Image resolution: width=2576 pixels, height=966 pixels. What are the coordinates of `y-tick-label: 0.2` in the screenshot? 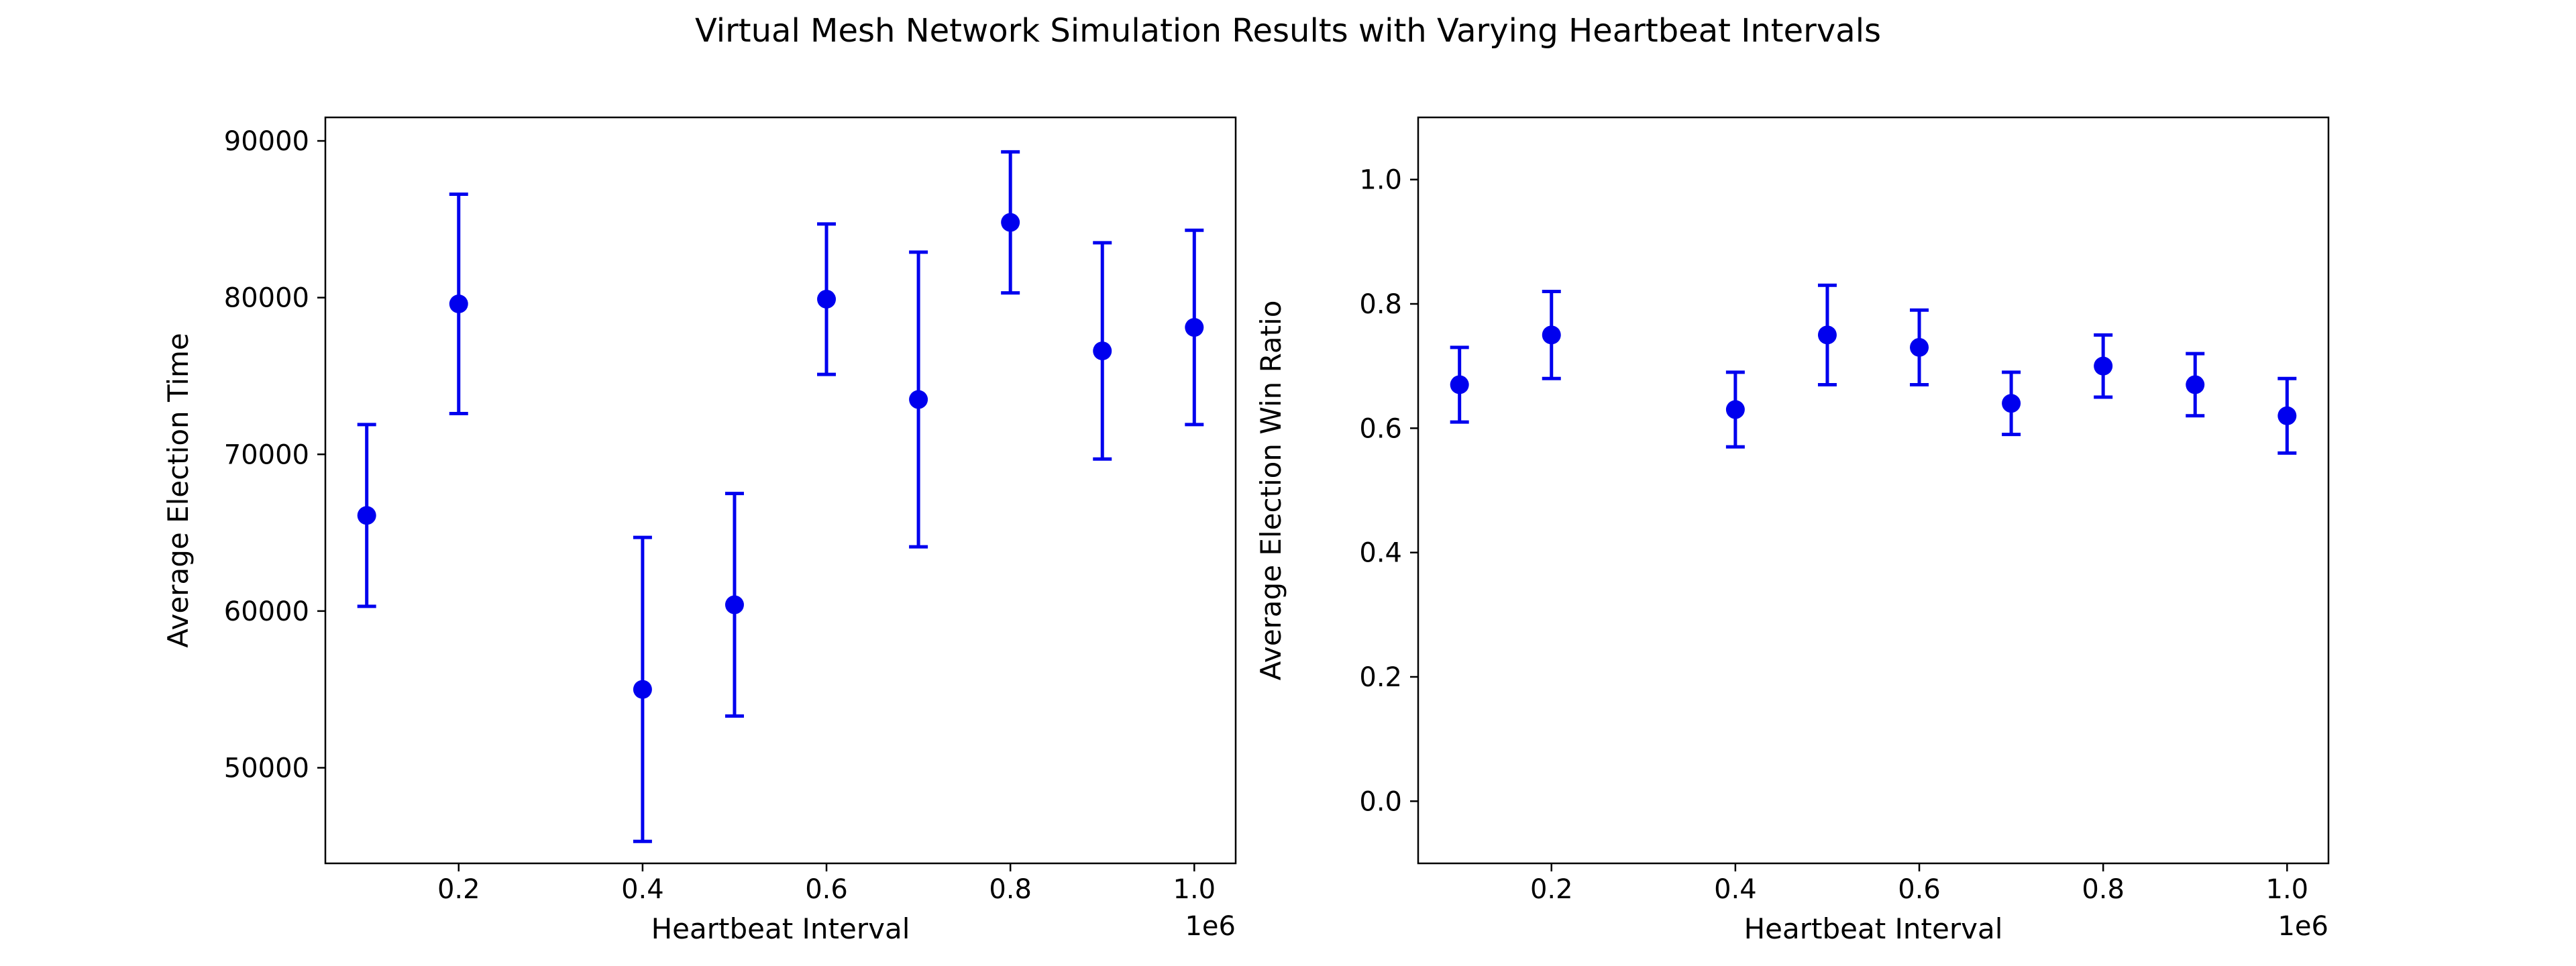 It's located at (1380, 677).